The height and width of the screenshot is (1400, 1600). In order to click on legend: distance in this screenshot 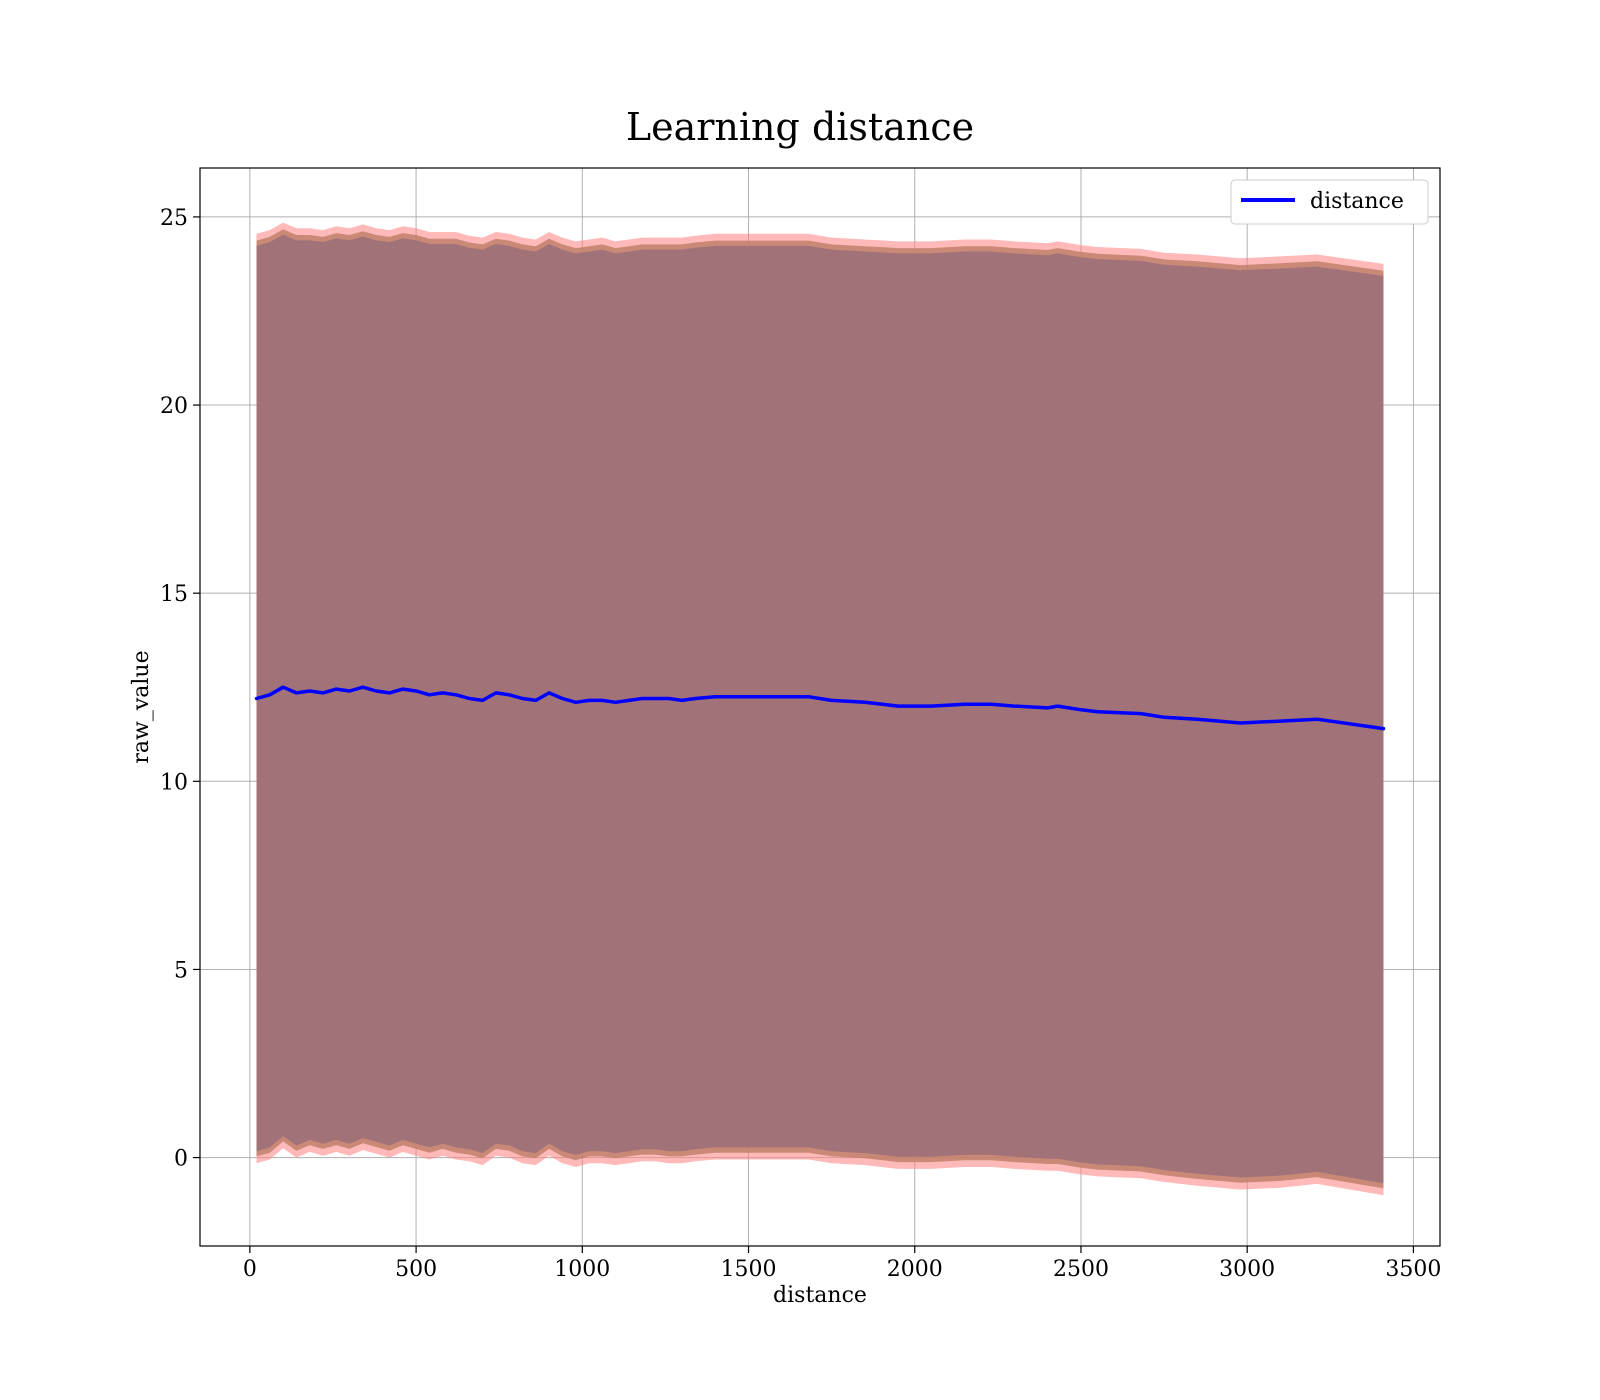, I will do `click(1329, 202)`.